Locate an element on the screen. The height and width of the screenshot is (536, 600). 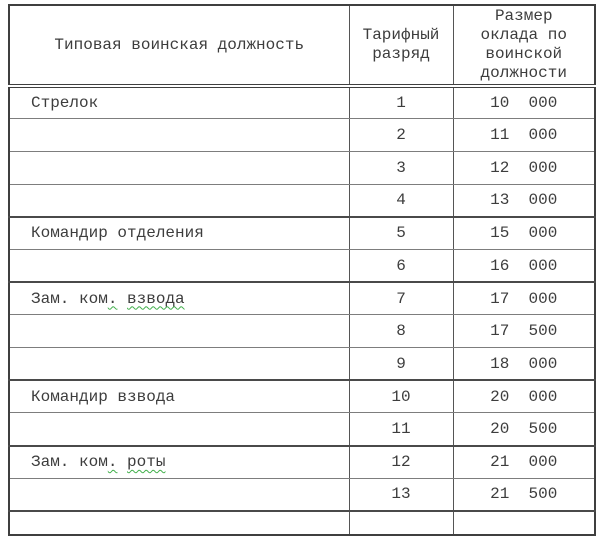
header-position: Типовая воинская должность is located at coordinates (179, 46).